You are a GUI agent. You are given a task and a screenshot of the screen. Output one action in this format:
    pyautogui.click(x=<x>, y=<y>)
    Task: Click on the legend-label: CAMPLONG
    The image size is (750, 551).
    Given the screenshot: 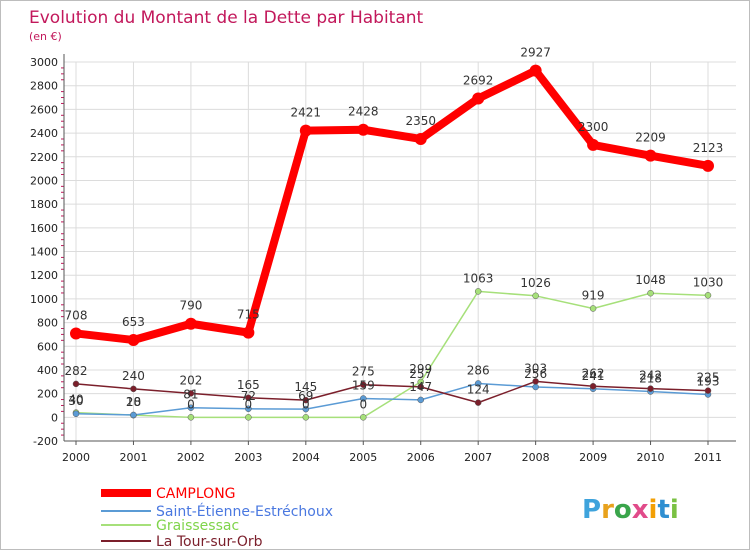 What is the action you would take?
    pyautogui.click(x=196, y=494)
    